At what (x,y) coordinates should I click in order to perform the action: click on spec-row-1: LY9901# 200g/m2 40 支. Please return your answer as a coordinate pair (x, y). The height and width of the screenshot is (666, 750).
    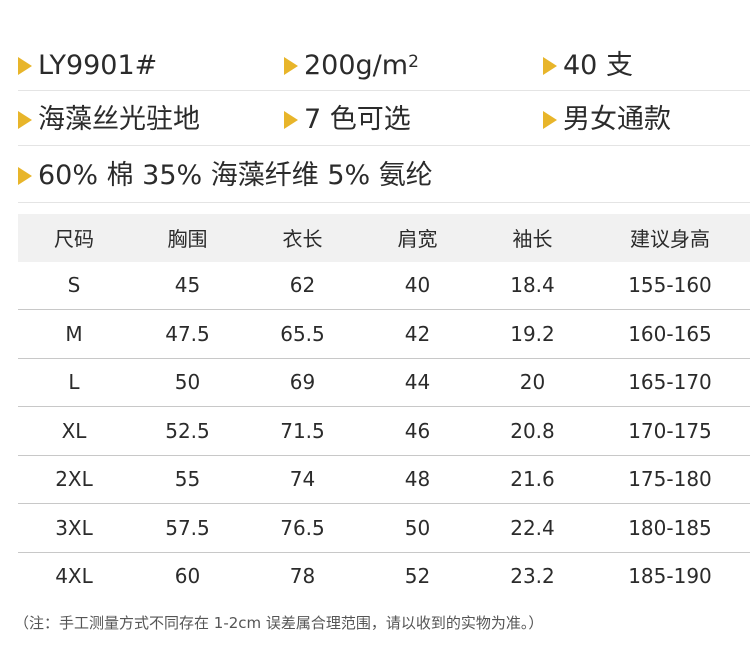
    Looking at the image, I should click on (375, 66).